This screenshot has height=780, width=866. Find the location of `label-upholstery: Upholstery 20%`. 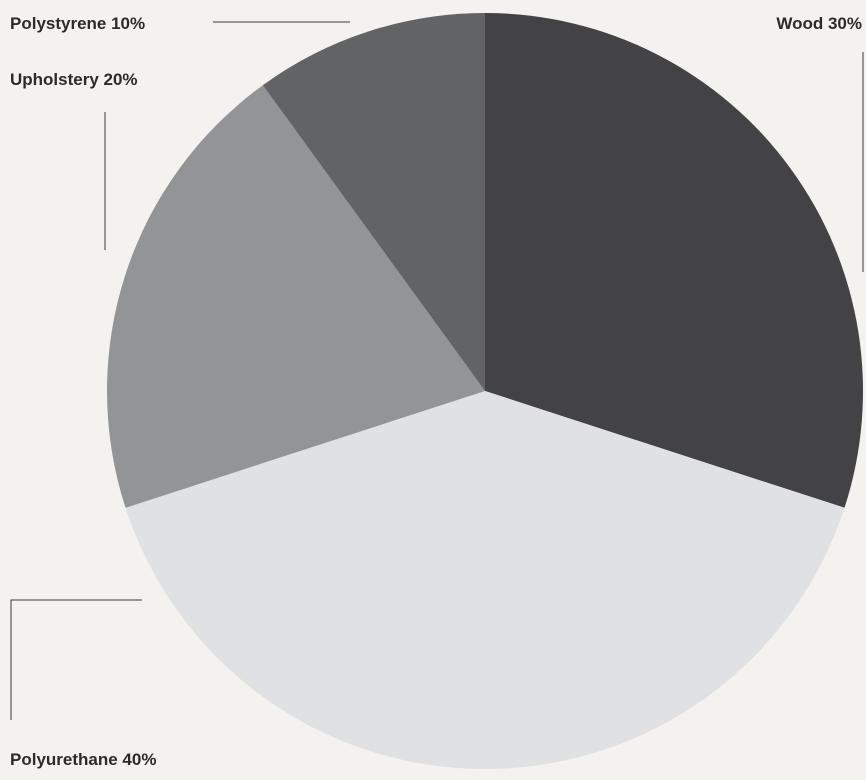

label-upholstery: Upholstery 20% is located at coordinates (74, 79).